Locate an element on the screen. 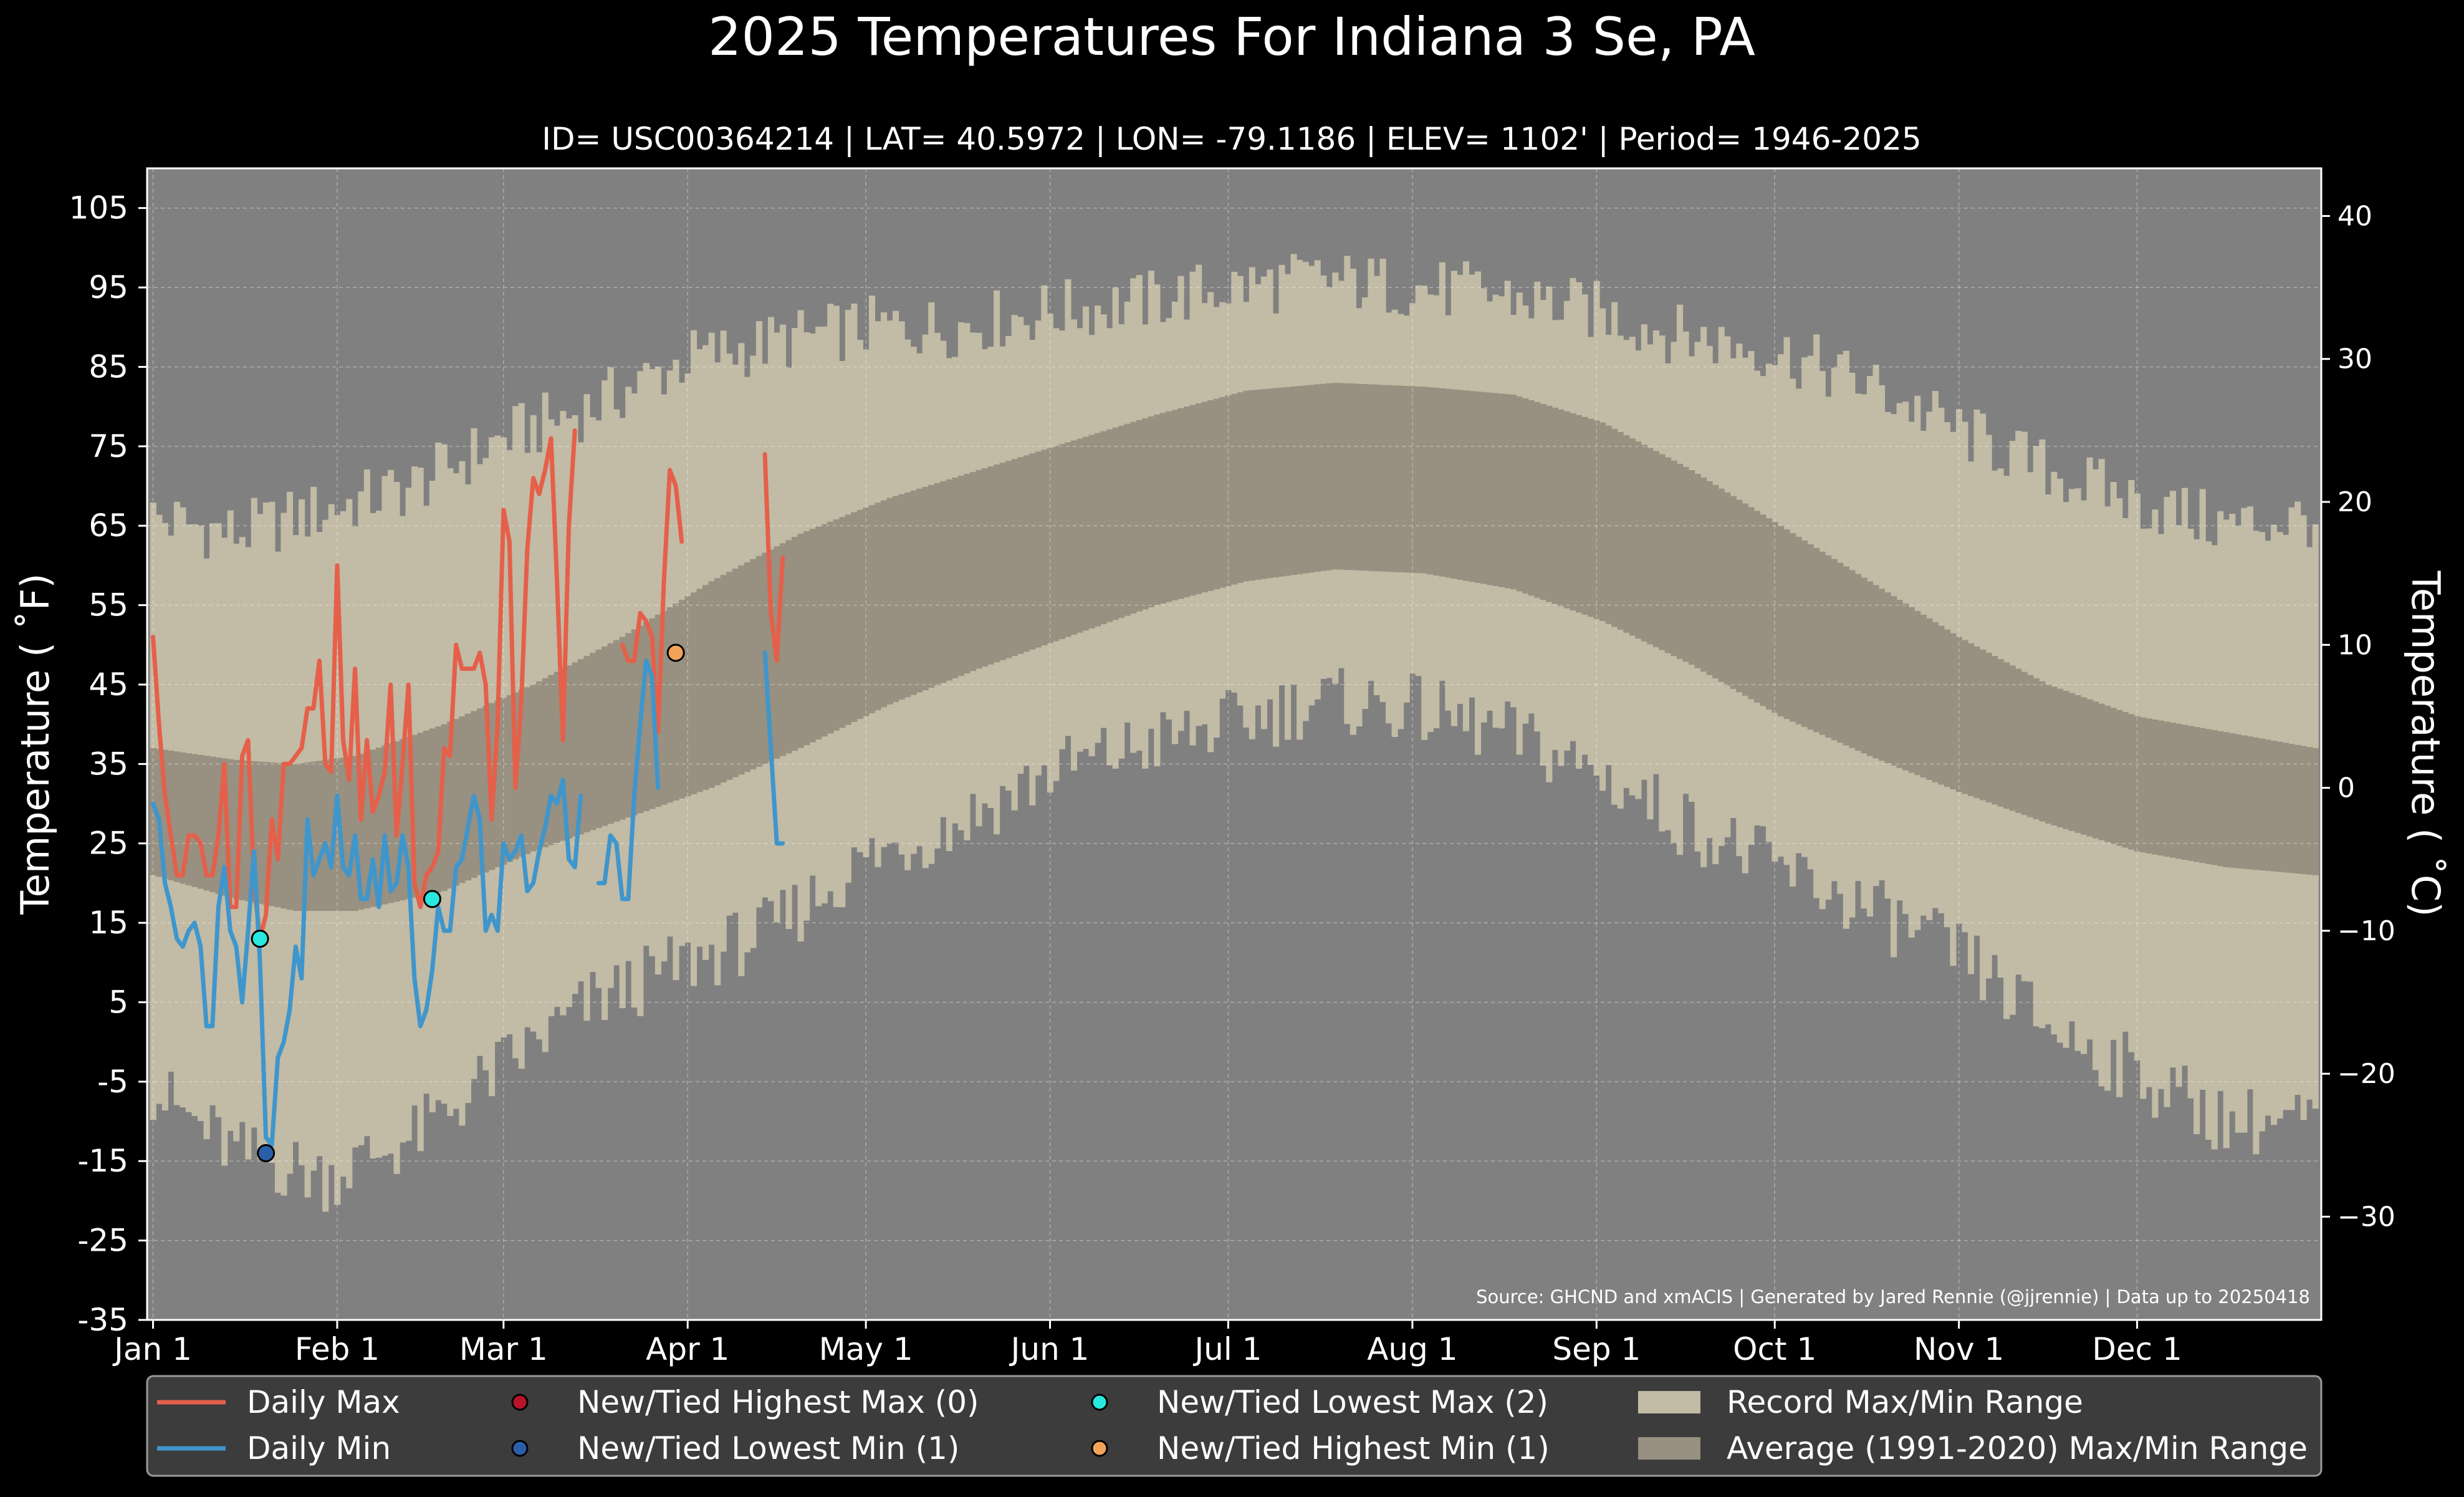  y-axis-right-label: Temperature ( ˚C) is located at coordinates (2425, 743).